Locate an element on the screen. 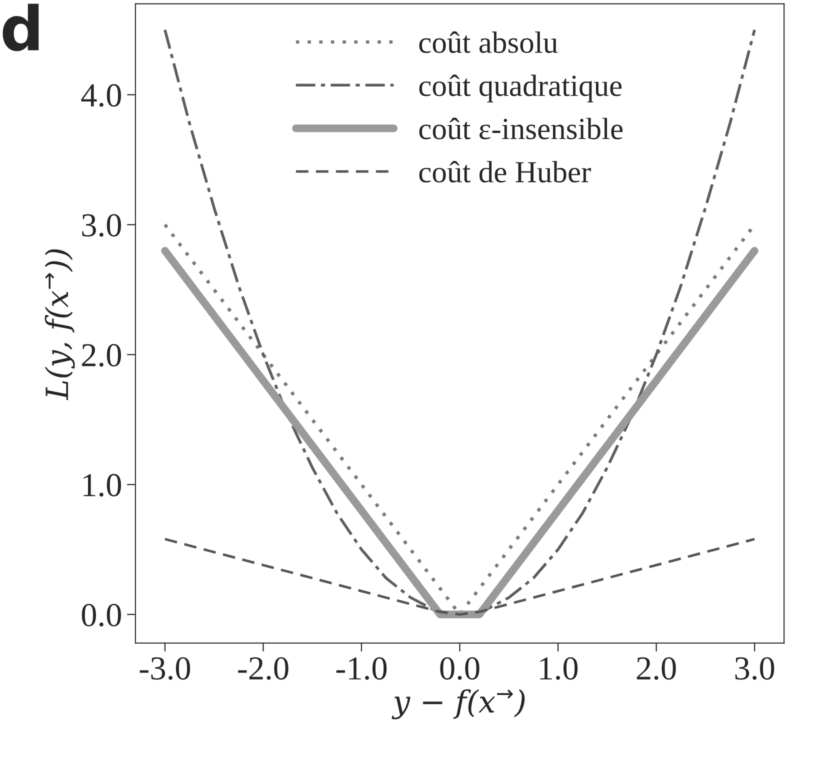 Image resolution: width=821 pixels, height=761 pixels. x-tick-label: -3.0 is located at coordinates (165, 668).